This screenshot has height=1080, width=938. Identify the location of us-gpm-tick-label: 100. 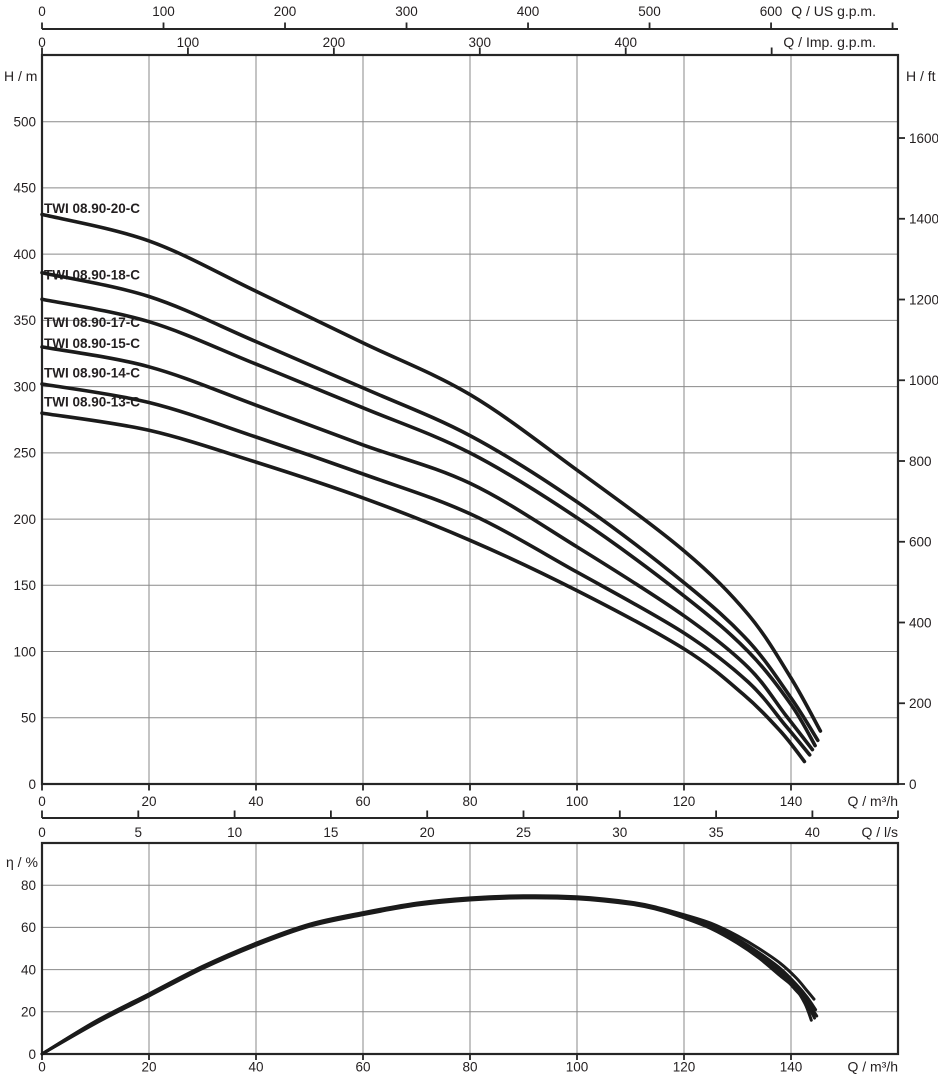
(163, 11).